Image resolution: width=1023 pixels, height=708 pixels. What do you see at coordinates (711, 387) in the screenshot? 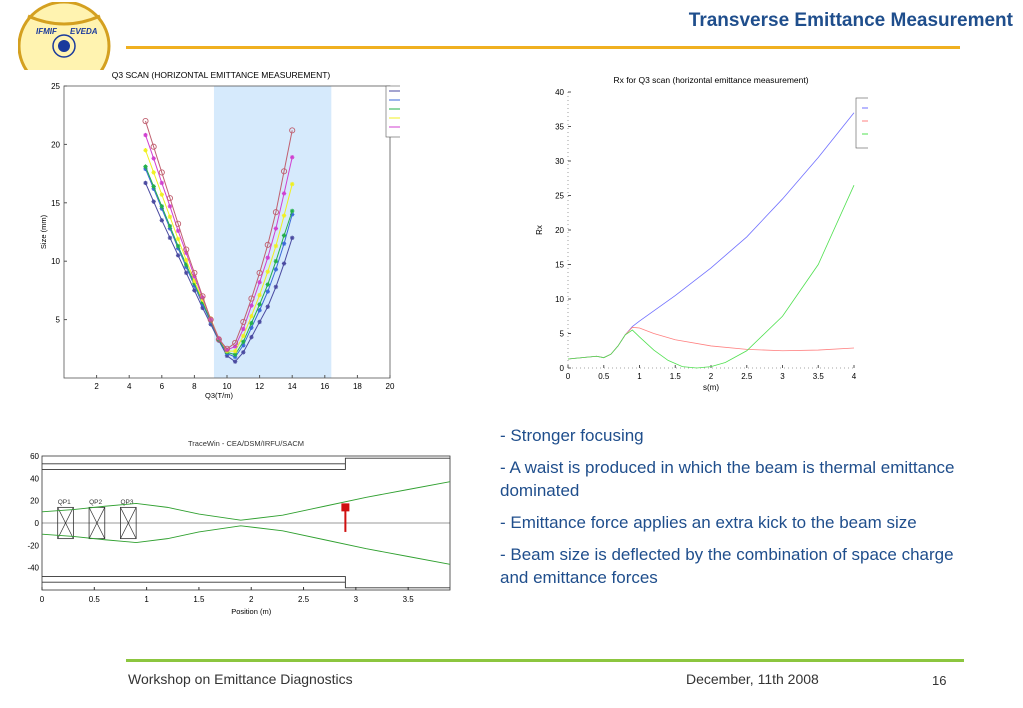
I see `x-axis-label: s(m)` at bounding box center [711, 387].